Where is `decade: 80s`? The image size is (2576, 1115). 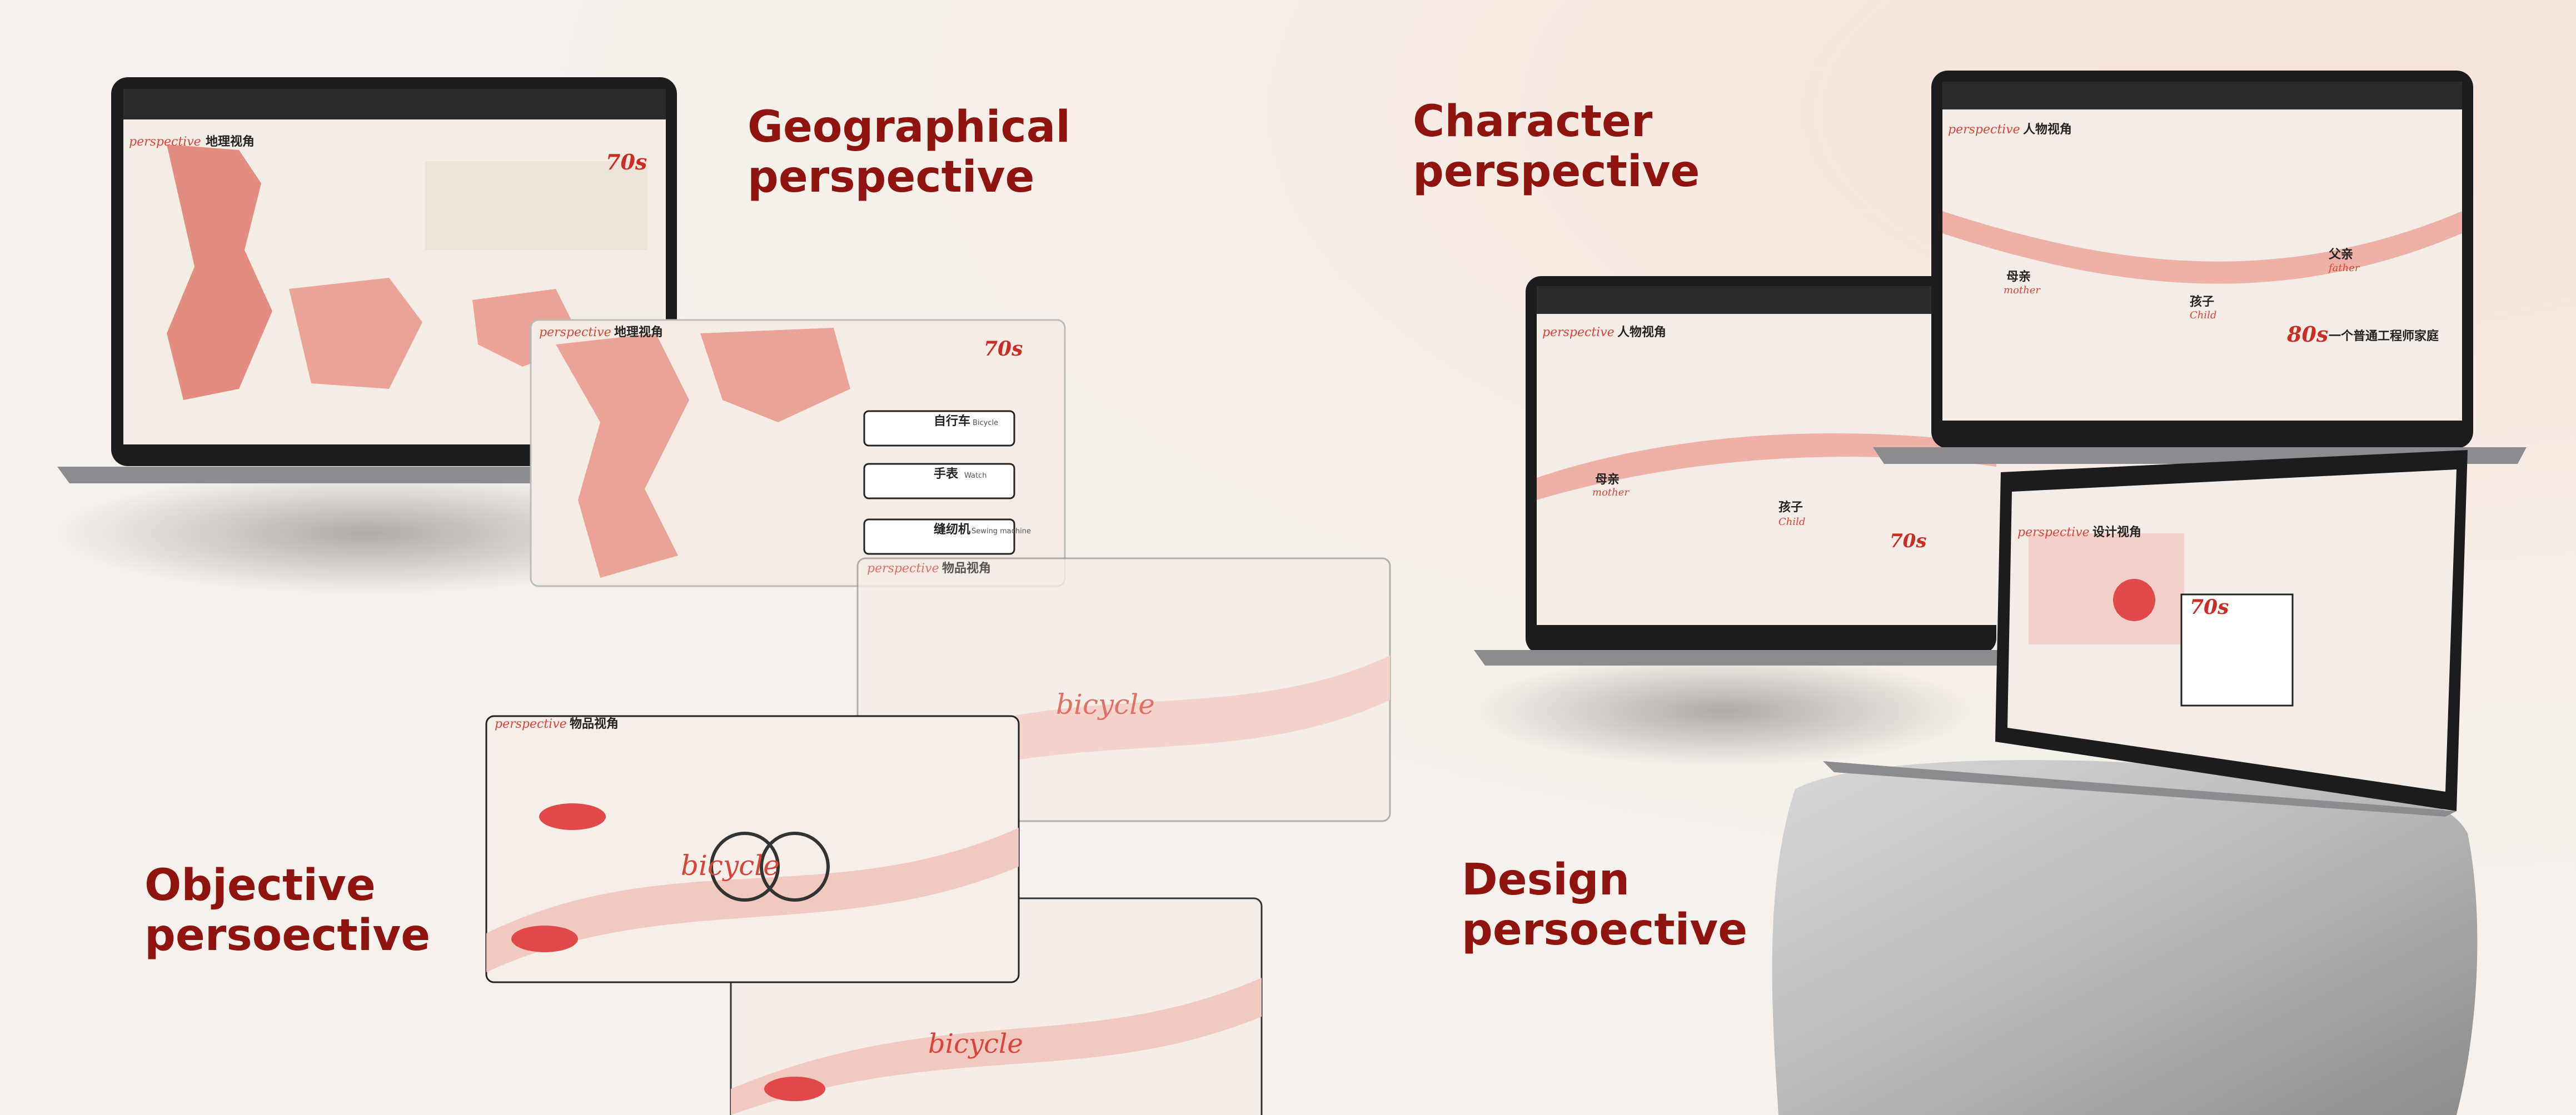
decade: 80s is located at coordinates (2307, 334).